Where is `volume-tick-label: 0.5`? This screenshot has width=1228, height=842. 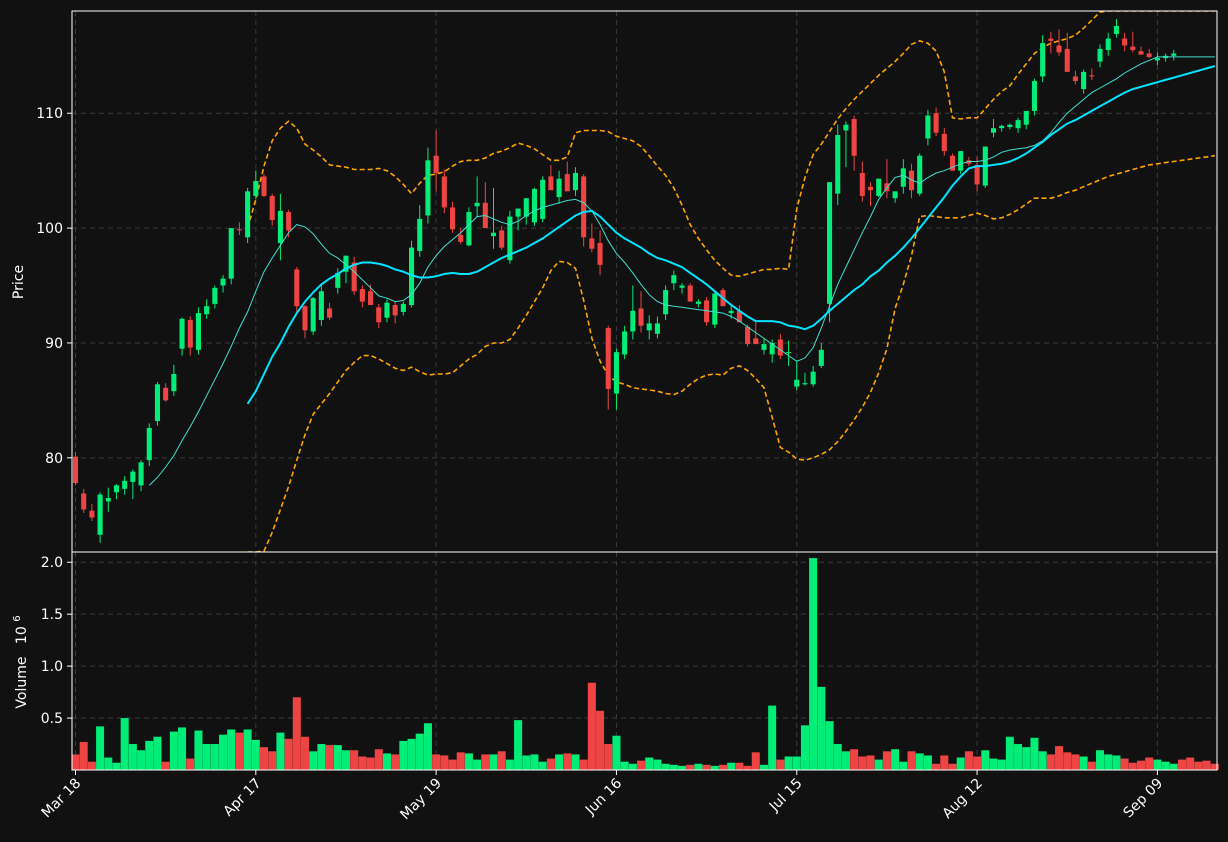
volume-tick-label: 0.5 is located at coordinates (52, 719).